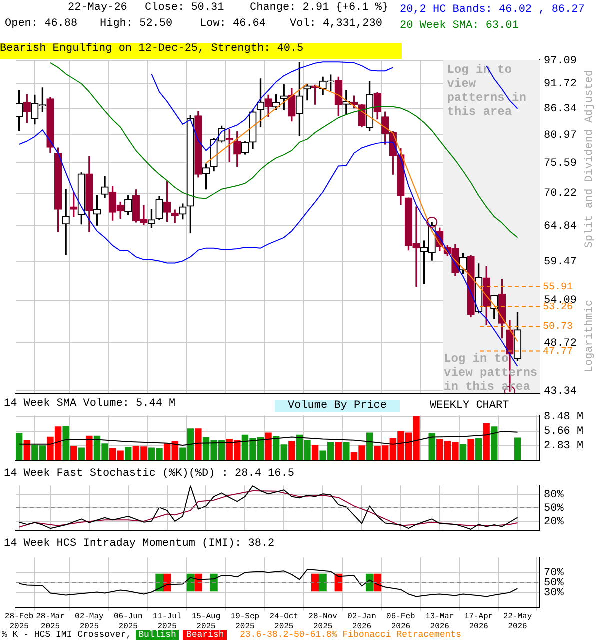  I want to click on text: Volume By Price, so click(337, 406).